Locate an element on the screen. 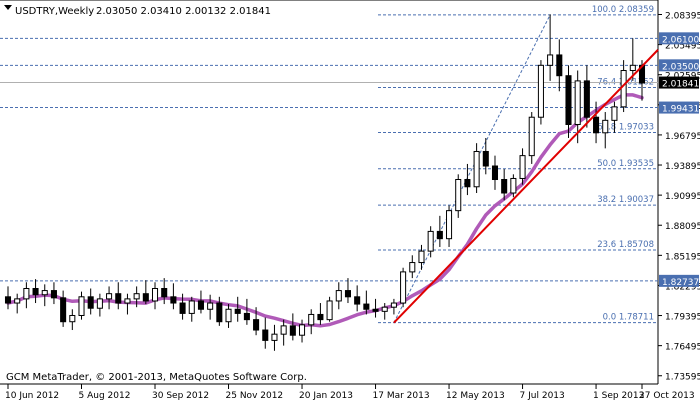 The width and height of the screenshot is (700, 406). fib-label: 0.0 1.78711 is located at coordinates (628, 318).